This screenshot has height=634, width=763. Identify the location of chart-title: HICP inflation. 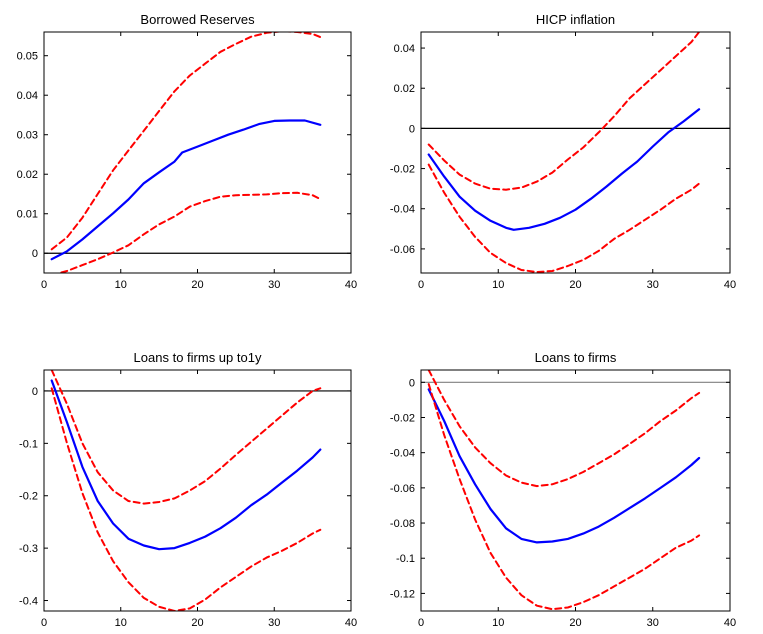
(575, 19).